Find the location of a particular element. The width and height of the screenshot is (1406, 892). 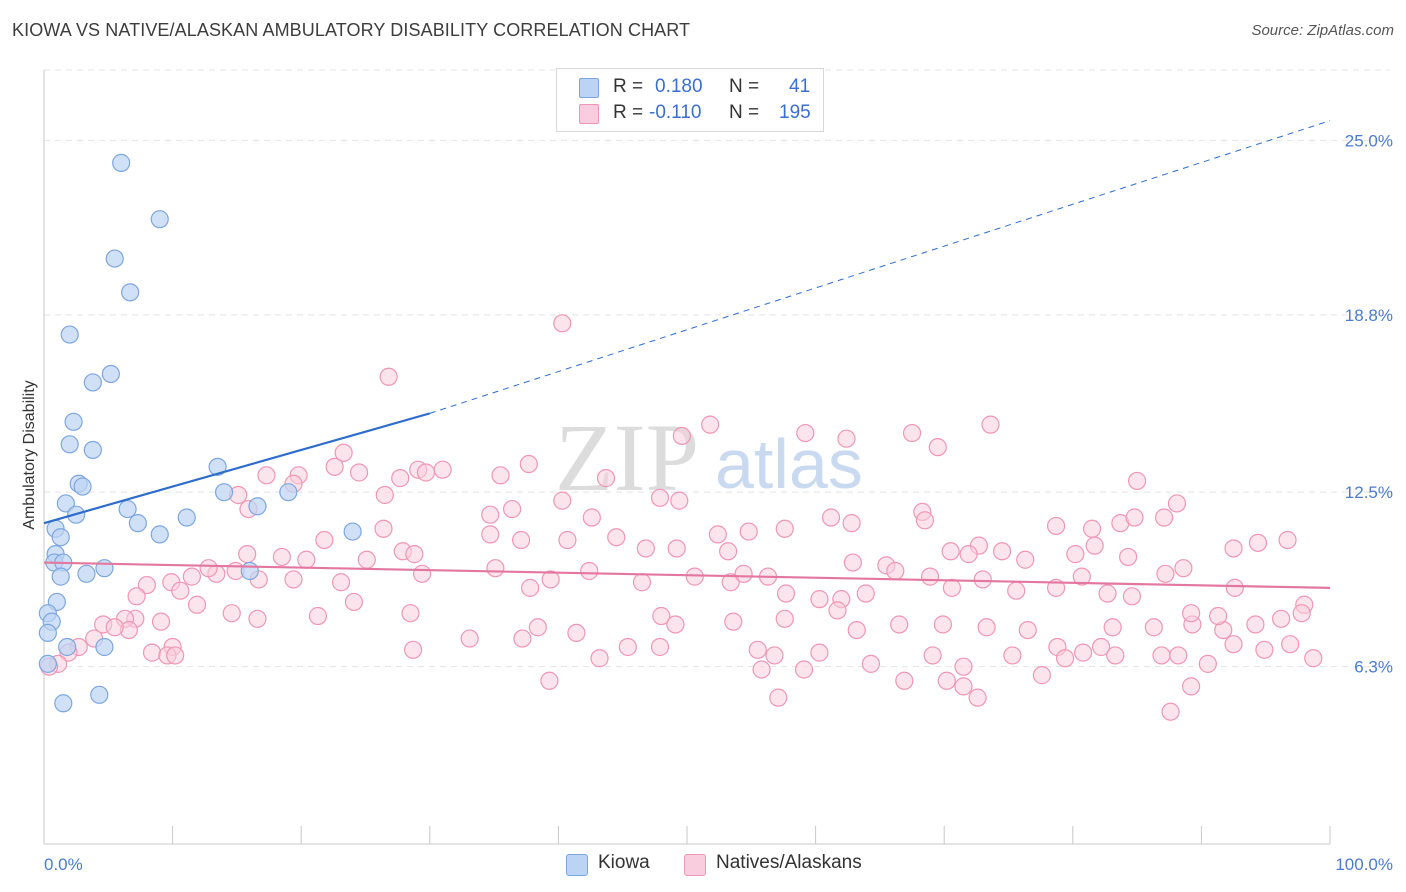

x-tick-label: 0.0% is located at coordinates (63, 864).